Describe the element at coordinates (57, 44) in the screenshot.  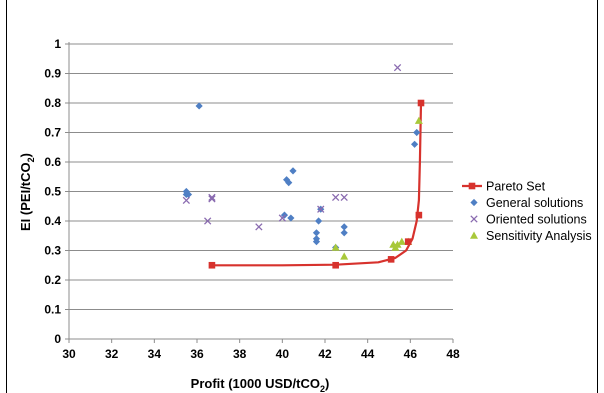
I see `y-tick-label: 1` at that location.